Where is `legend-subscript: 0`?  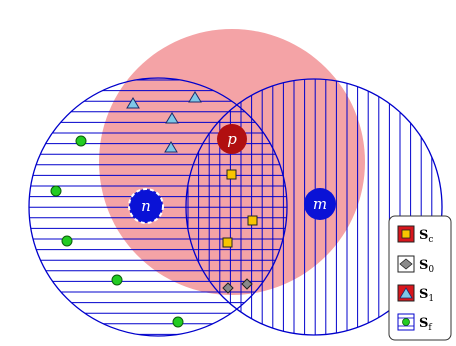
legend-subscript: 0 is located at coordinates (431, 270).